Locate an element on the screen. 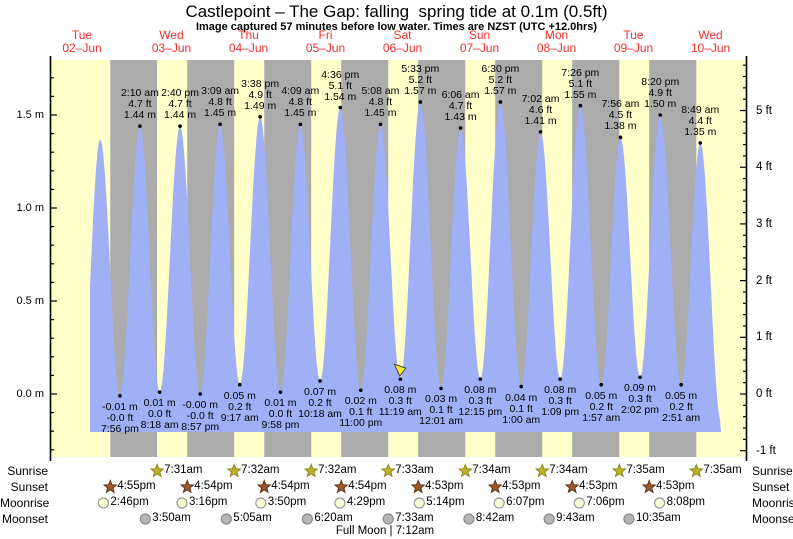 The image size is (793, 539). tide-annotation-line: 1.49 m is located at coordinates (260, 105).